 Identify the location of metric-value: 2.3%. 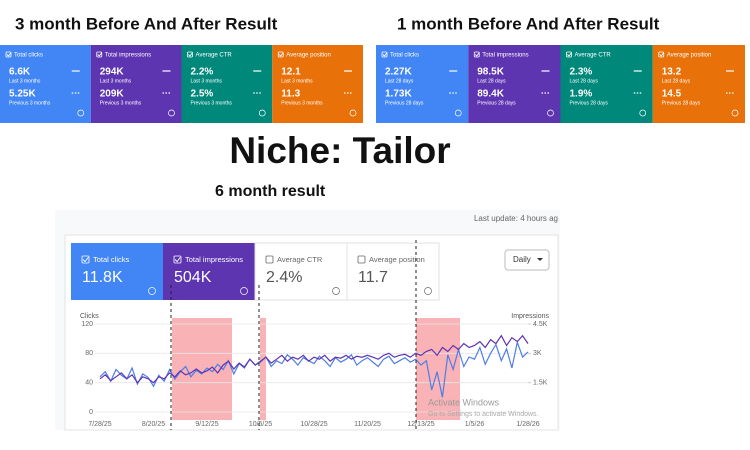
(581, 72).